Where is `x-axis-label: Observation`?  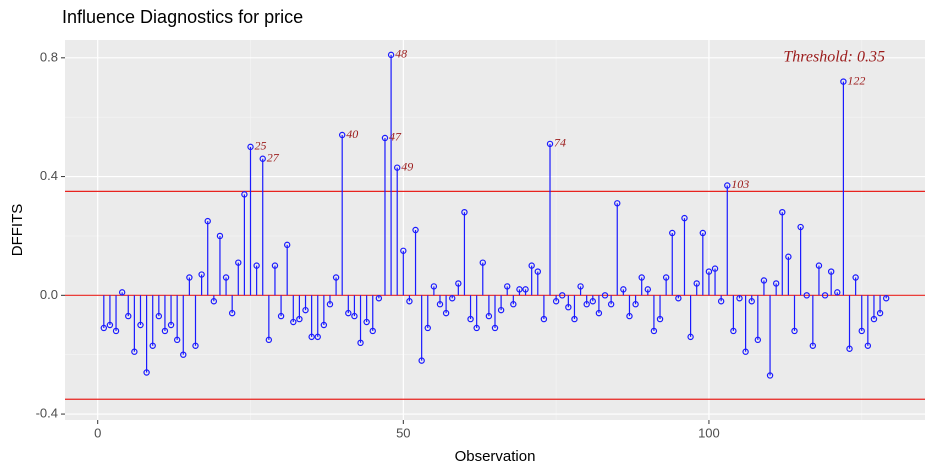 x-axis-label: Observation is located at coordinates (495, 456).